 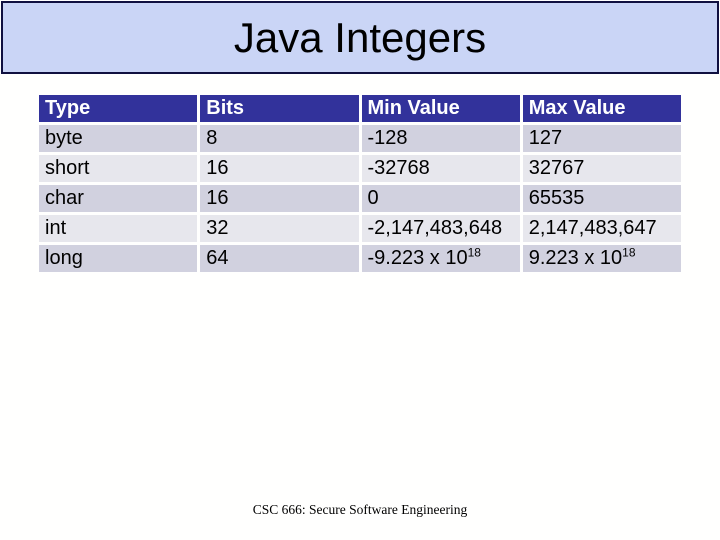 I want to click on table-cell: 127, so click(x=601, y=138).